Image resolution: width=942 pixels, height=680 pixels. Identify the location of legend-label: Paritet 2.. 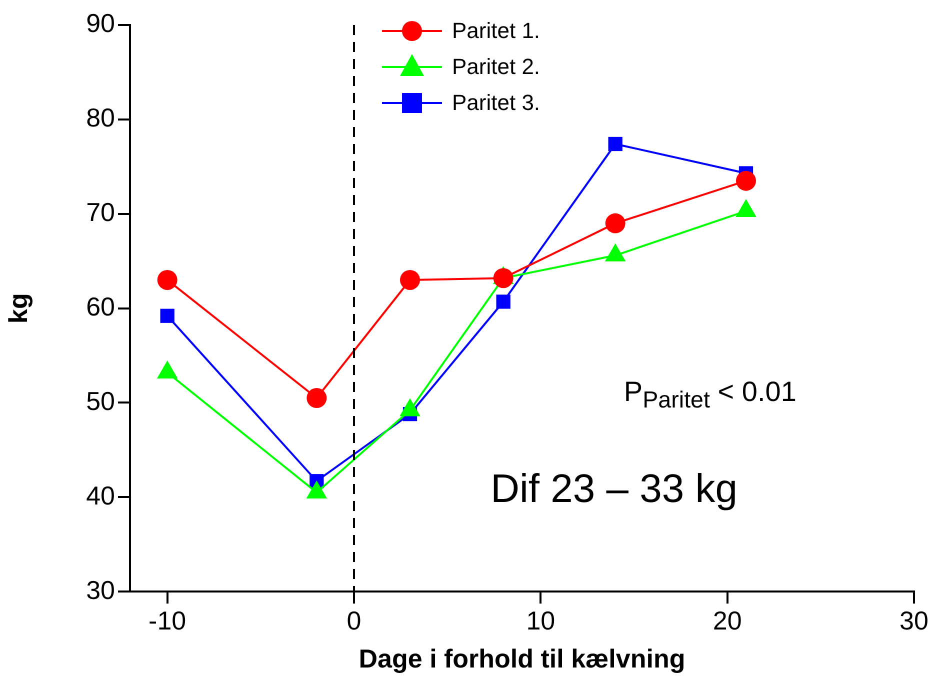
(496, 67).